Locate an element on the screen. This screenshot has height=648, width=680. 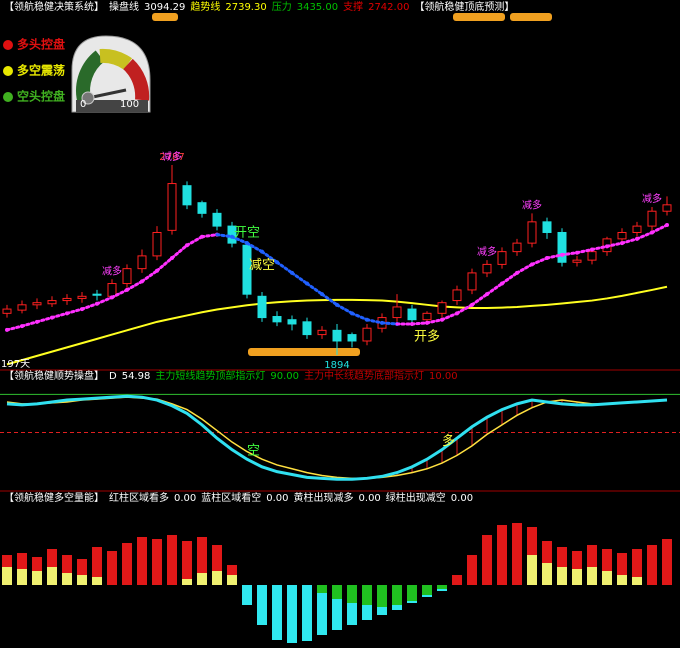
trend-dot is located at coordinates (667, 225).